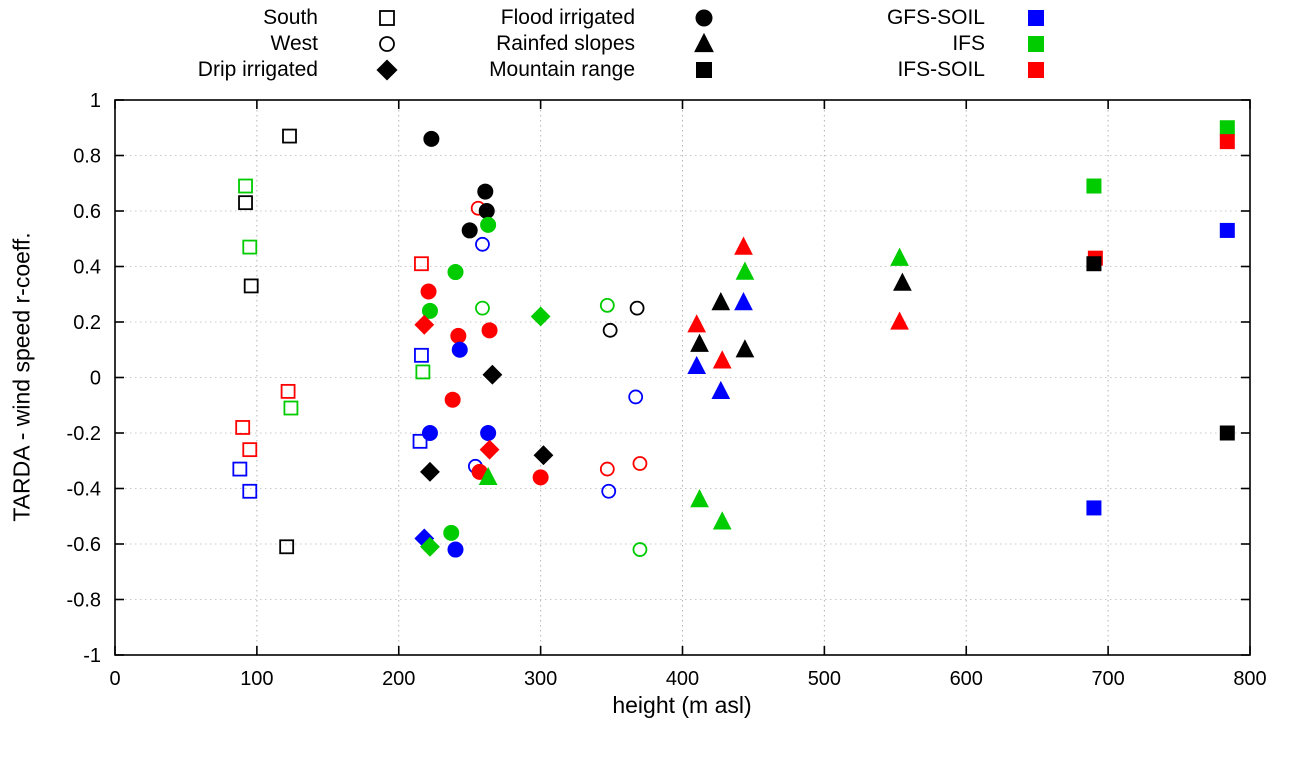 This screenshot has width=1290, height=760. Describe the element at coordinates (87, 268) in the screenshot. I see `y-tick-label: 0.4` at that location.